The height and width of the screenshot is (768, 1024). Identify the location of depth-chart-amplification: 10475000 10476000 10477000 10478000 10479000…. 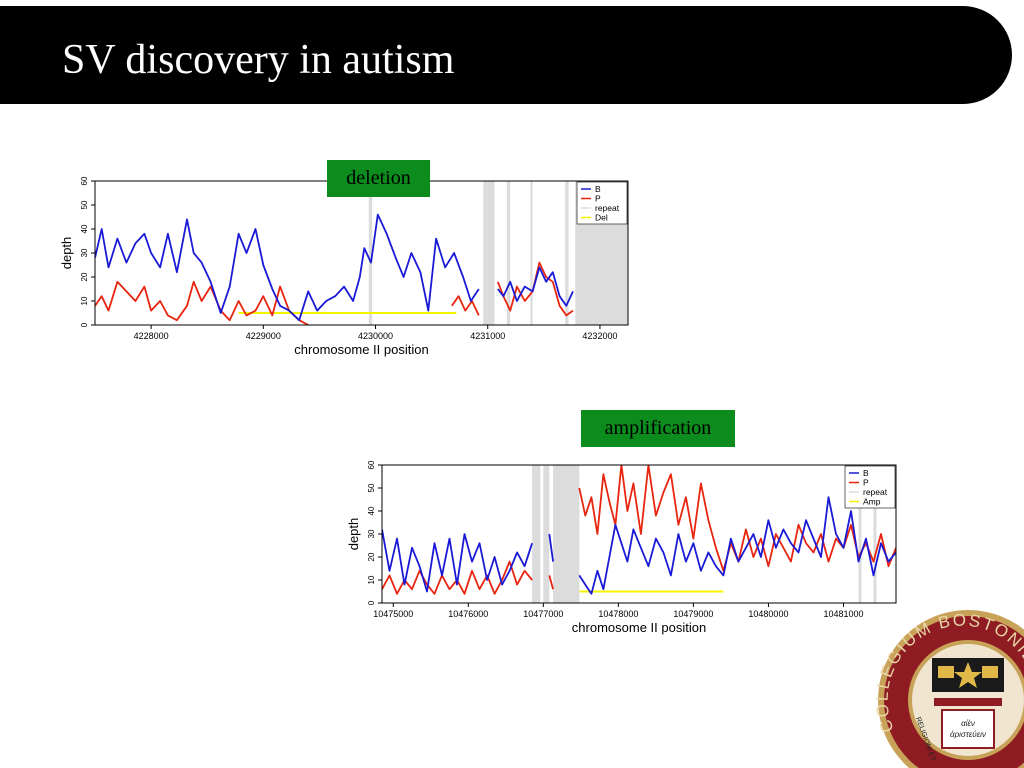
(621, 547).